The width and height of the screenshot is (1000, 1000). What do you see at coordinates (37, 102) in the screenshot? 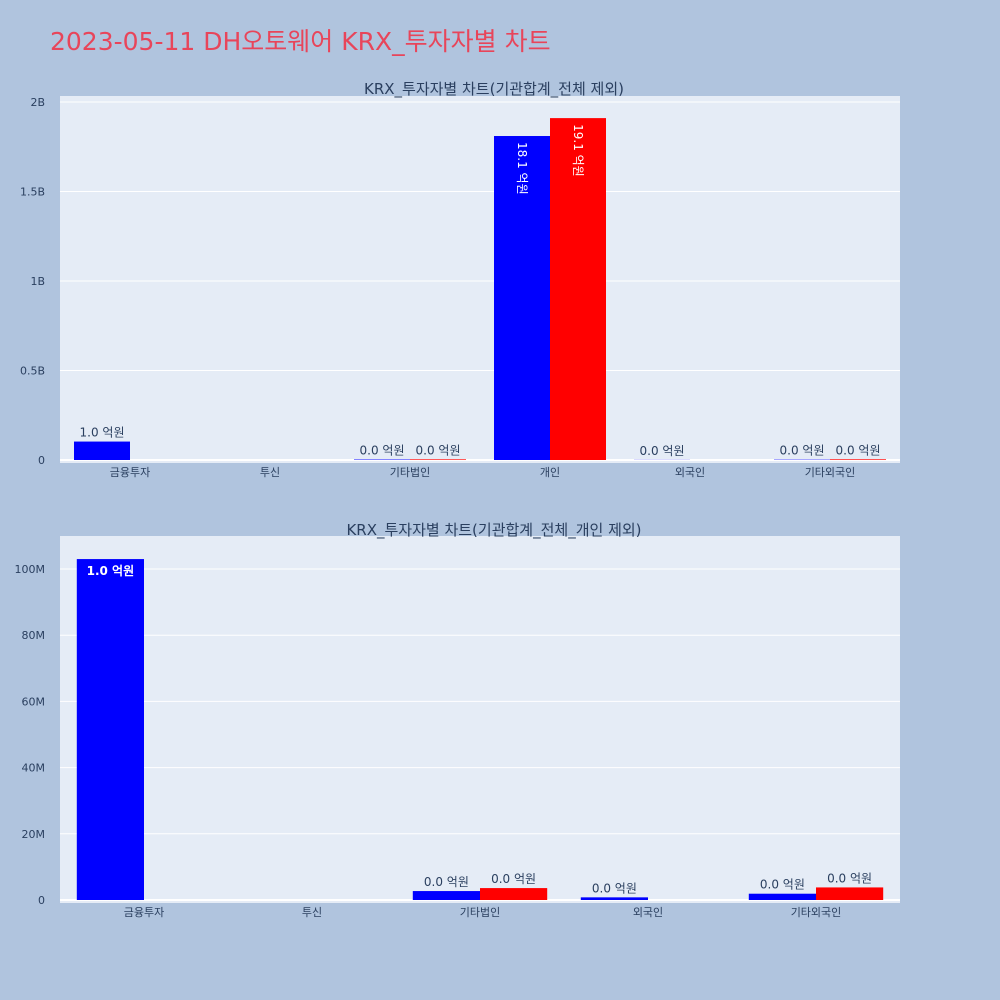
I see `chart1-y-tick-label: 2B` at bounding box center [37, 102].